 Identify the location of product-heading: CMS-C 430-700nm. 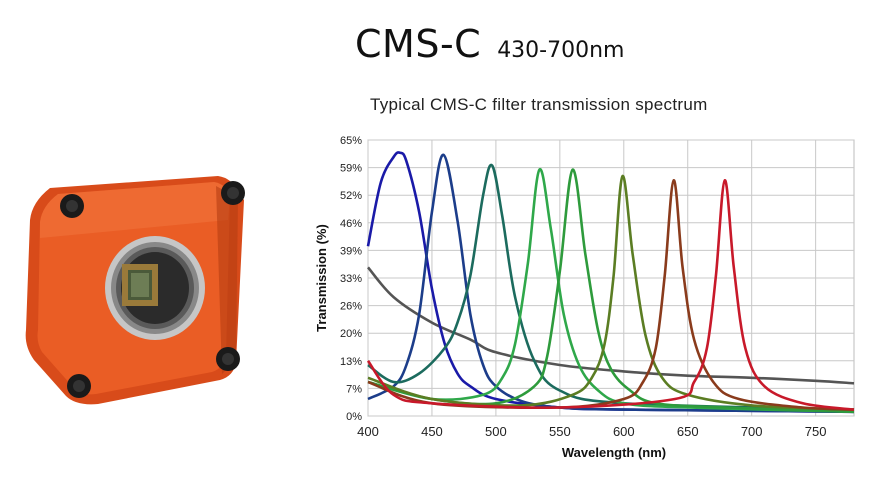
(489, 44).